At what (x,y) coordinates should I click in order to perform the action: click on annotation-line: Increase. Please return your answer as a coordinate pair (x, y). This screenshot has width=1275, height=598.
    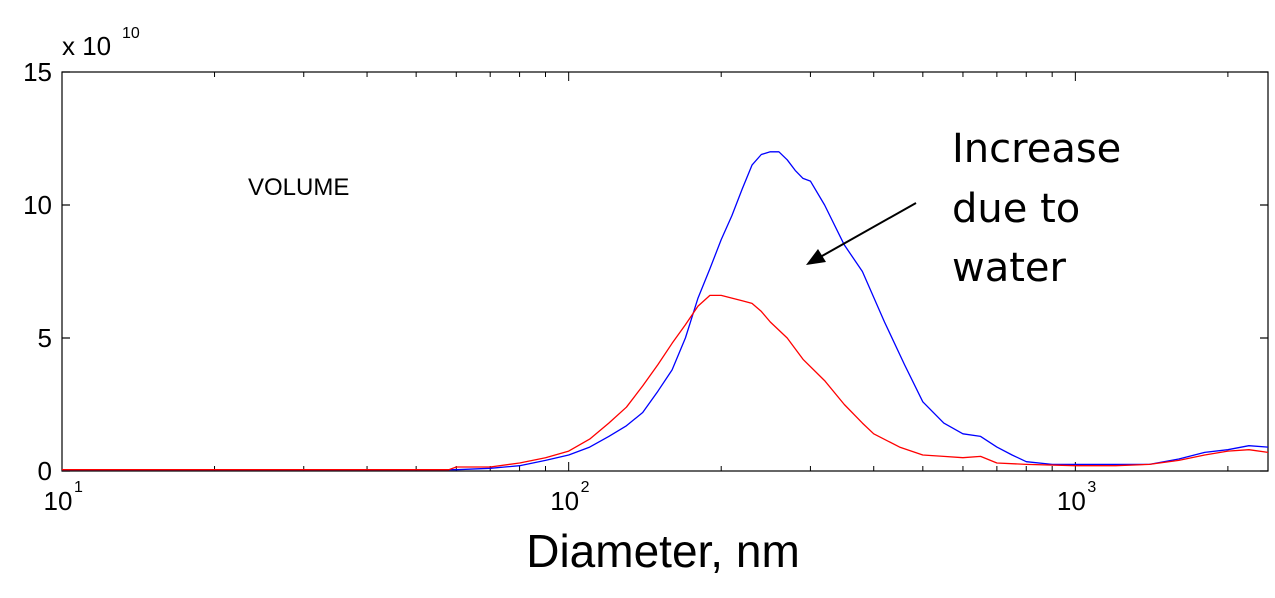
    Looking at the image, I should click on (1036, 149).